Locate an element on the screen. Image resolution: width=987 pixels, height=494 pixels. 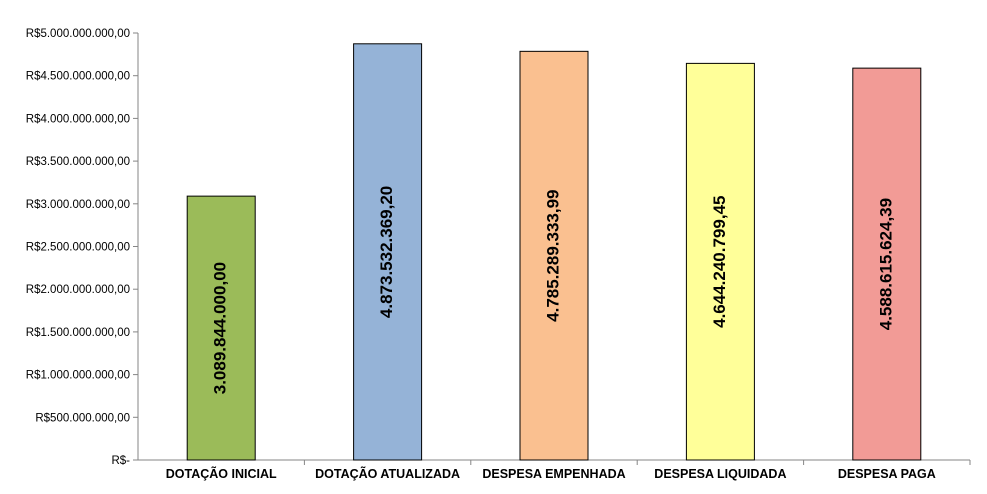
y-tick-label: R$5.000.000.000,00 is located at coordinates (78, 34).